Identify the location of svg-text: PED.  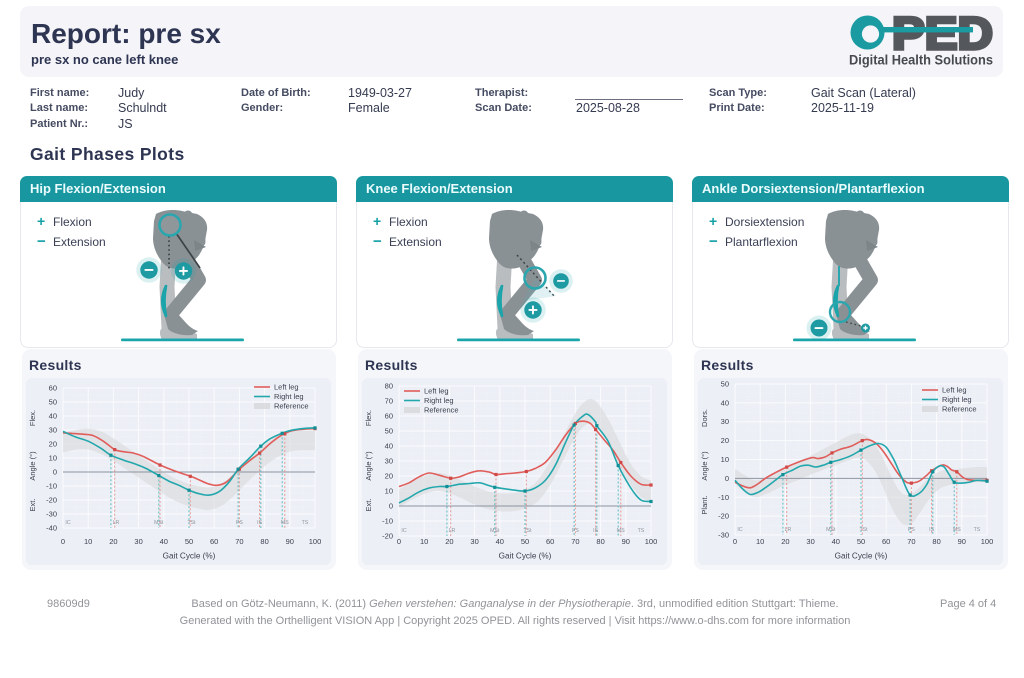
(942, 34).